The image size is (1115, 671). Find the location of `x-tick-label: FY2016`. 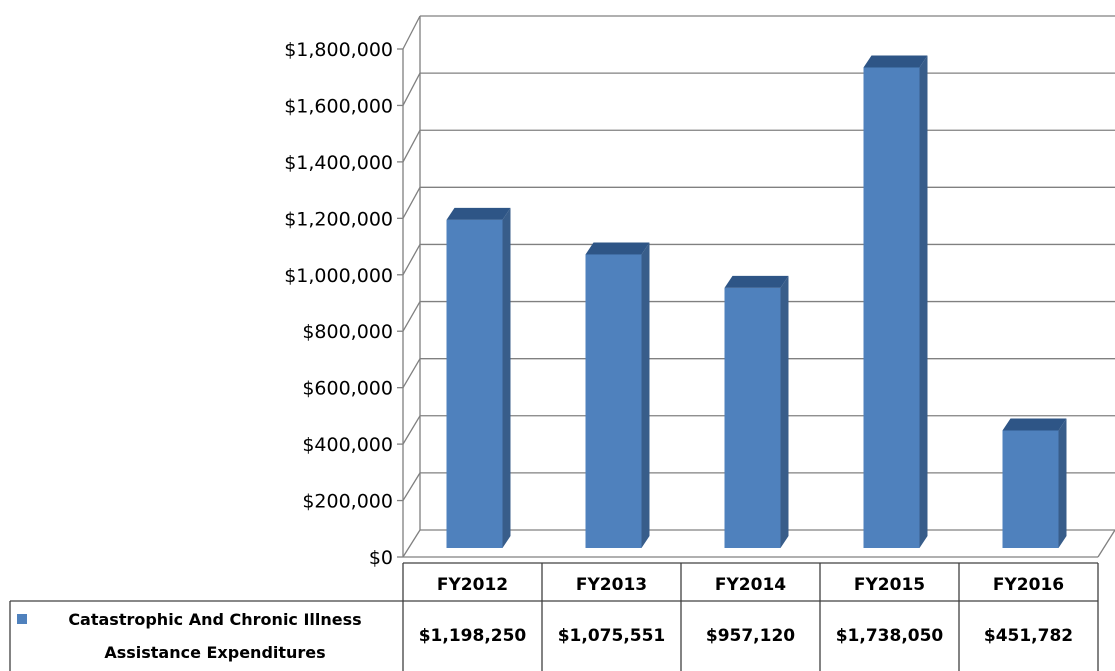

x-tick-label: FY2016 is located at coordinates (1028, 585).